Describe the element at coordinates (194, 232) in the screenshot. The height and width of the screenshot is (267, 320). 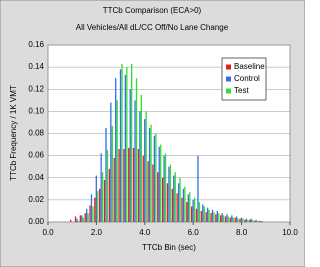
I see `x-tick-label: 6.0` at that location.